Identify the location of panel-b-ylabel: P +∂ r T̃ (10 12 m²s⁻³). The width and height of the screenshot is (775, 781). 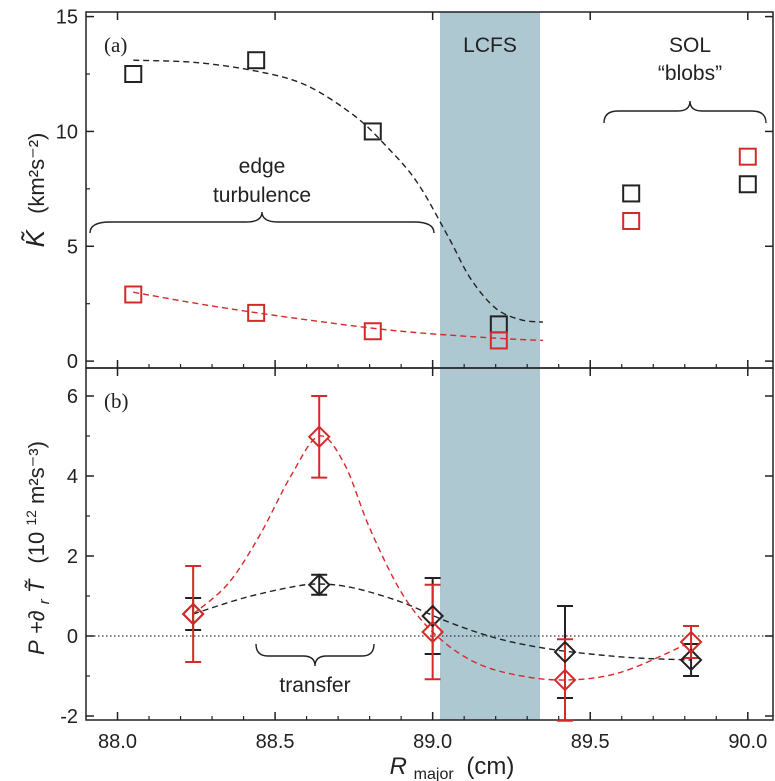
(35, 548).